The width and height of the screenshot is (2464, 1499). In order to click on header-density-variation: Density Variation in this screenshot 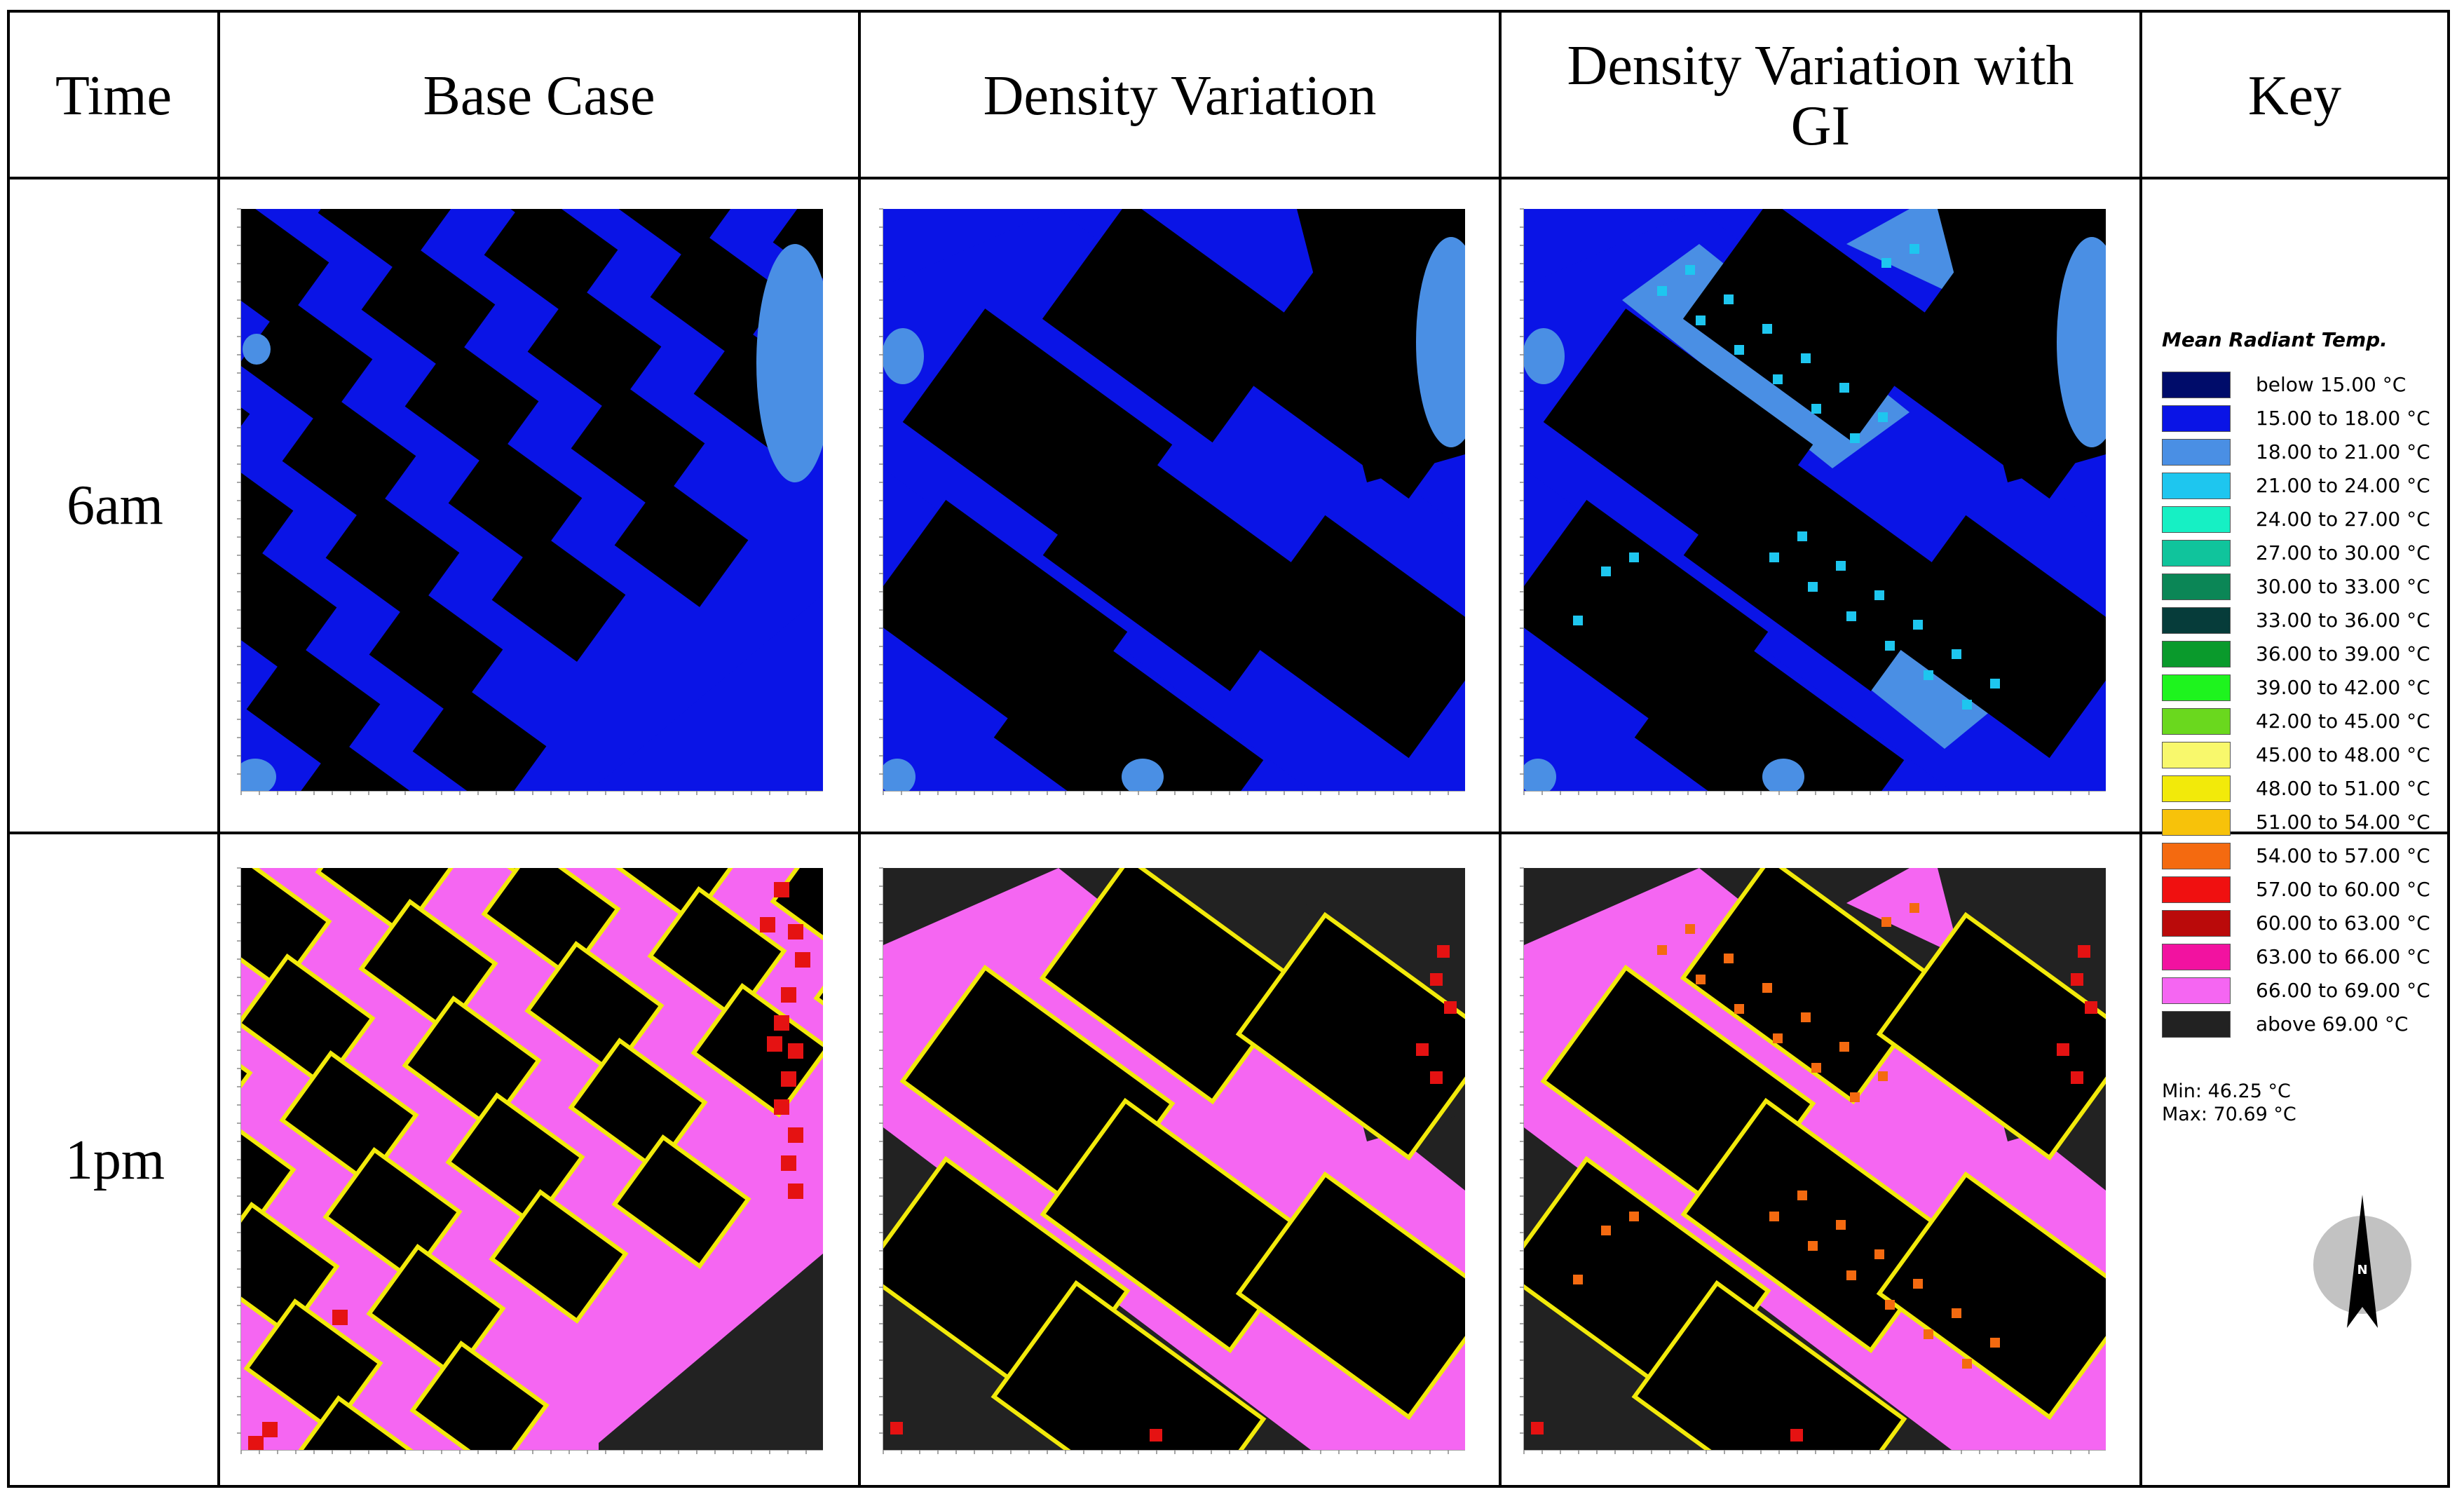, I will do `click(1180, 96)`.